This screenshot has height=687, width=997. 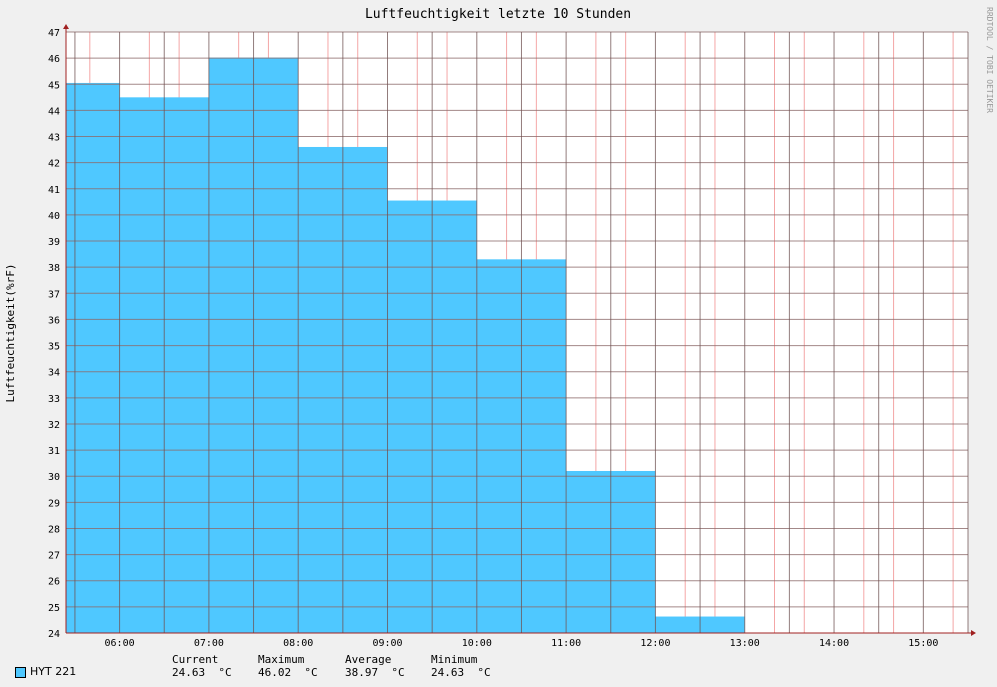 I want to click on y-tick-label-29: 29, so click(x=54, y=503).